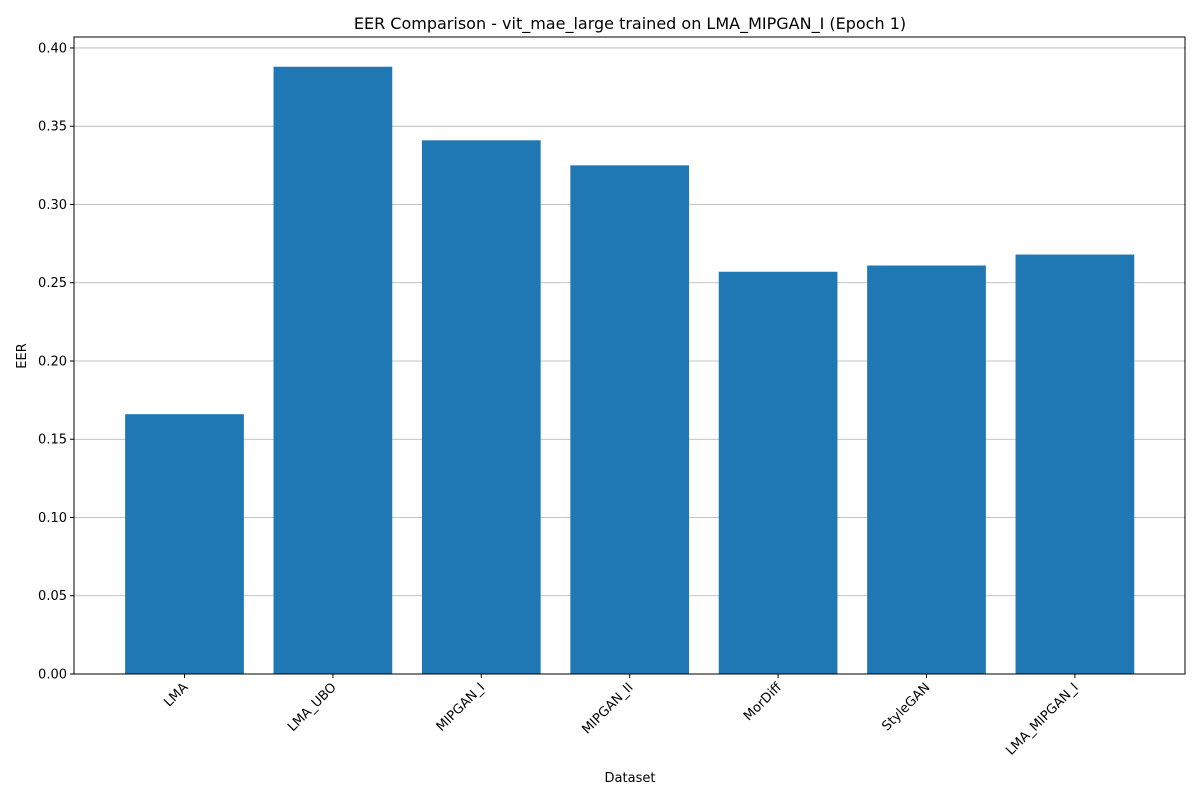 The width and height of the screenshot is (1200, 804). Describe the element at coordinates (52, 596) in the screenshot. I see `y-tick-label: 0.05` at that location.